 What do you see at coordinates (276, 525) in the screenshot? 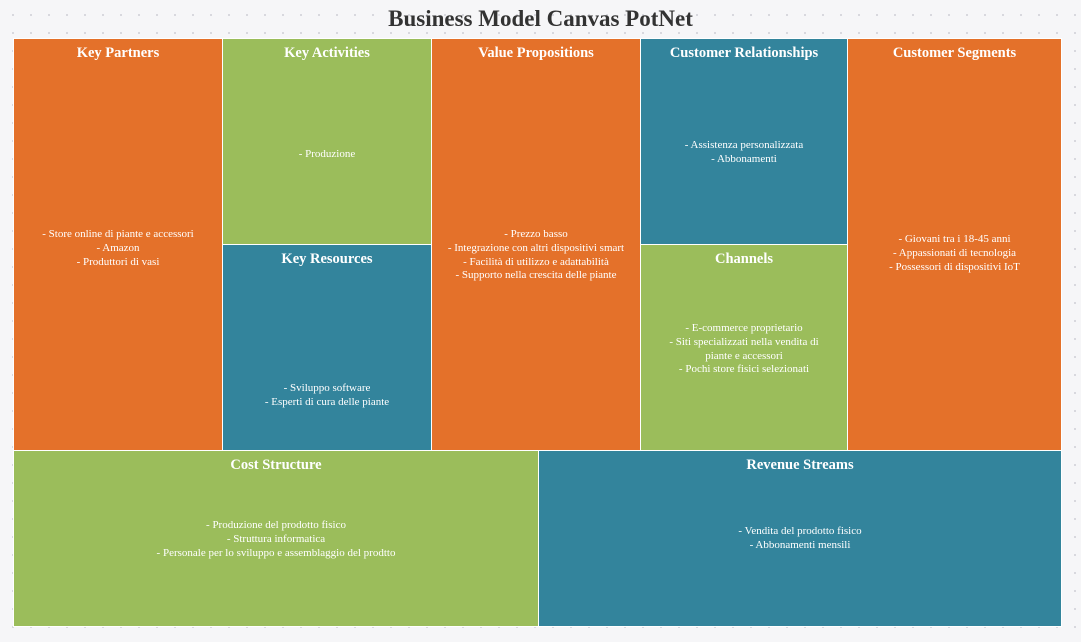
I see `canvas-item: - Produzione del prodotto fisico` at bounding box center [276, 525].